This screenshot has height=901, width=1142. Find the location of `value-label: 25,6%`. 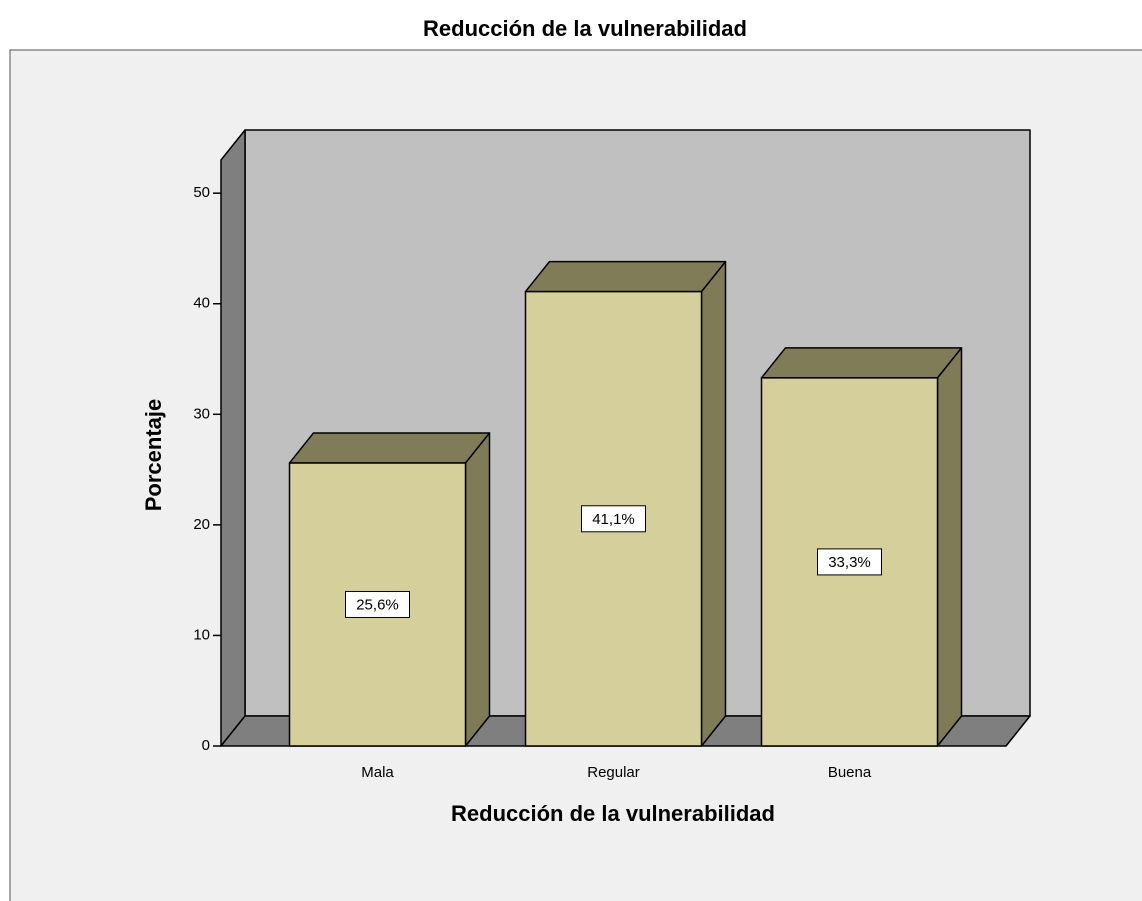

value-label: 25,6% is located at coordinates (377, 604).